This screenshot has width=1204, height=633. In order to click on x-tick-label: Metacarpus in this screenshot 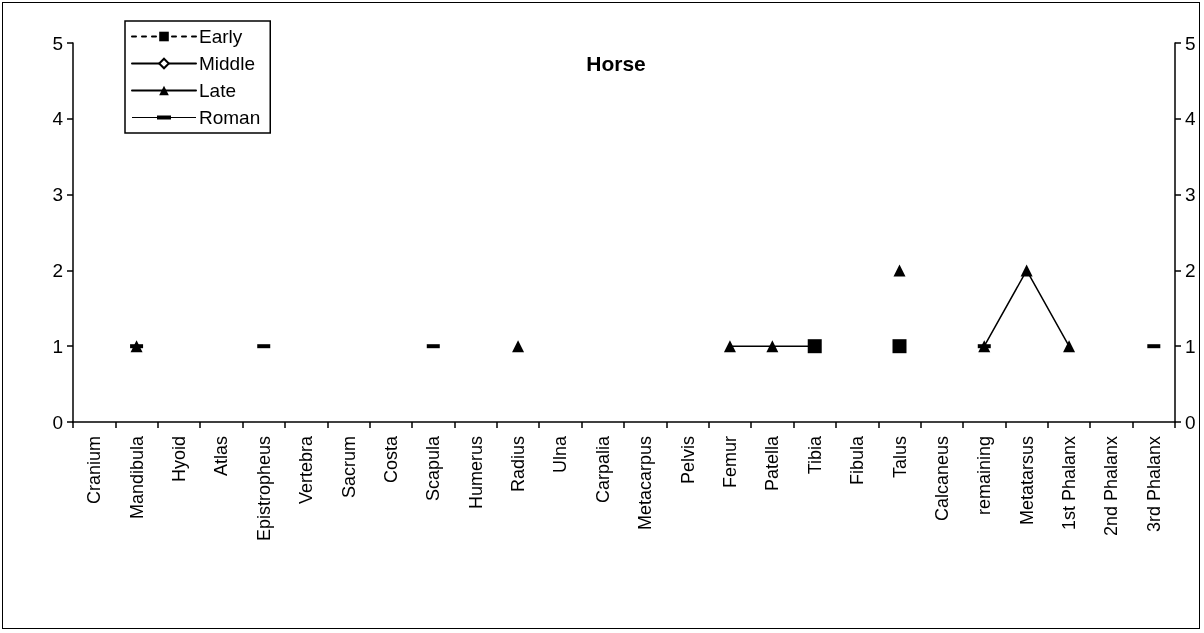, I will do `click(645, 483)`.